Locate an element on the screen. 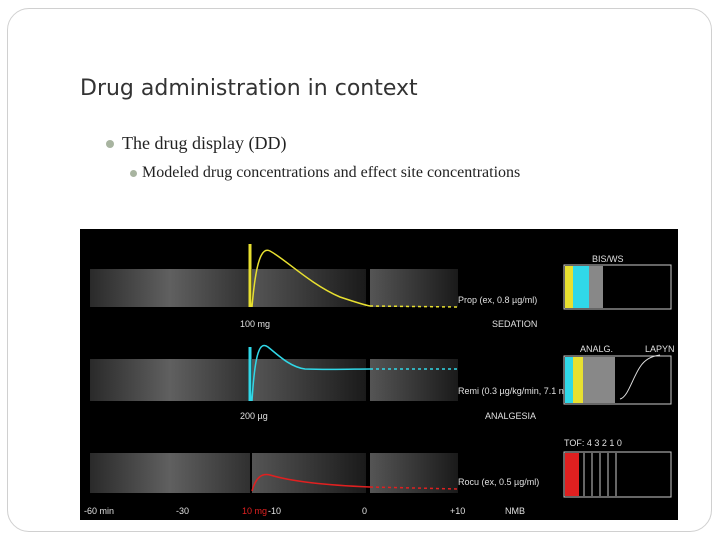  time-tick: -30 is located at coordinates (182, 511).